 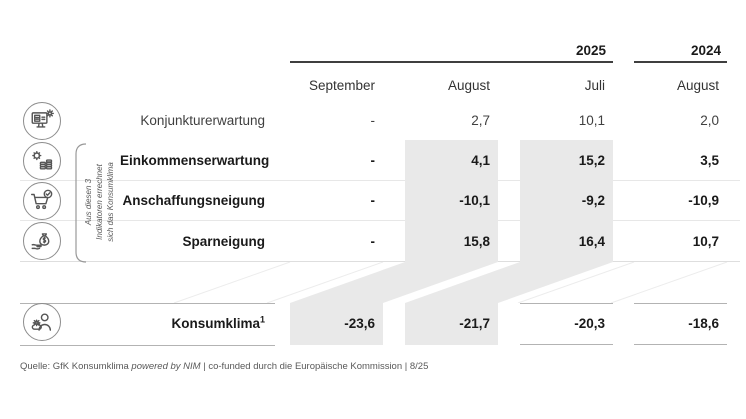 What do you see at coordinates (709, 120) in the screenshot?
I see `value-konjunkturerwartung-august-2024: 2,0` at bounding box center [709, 120].